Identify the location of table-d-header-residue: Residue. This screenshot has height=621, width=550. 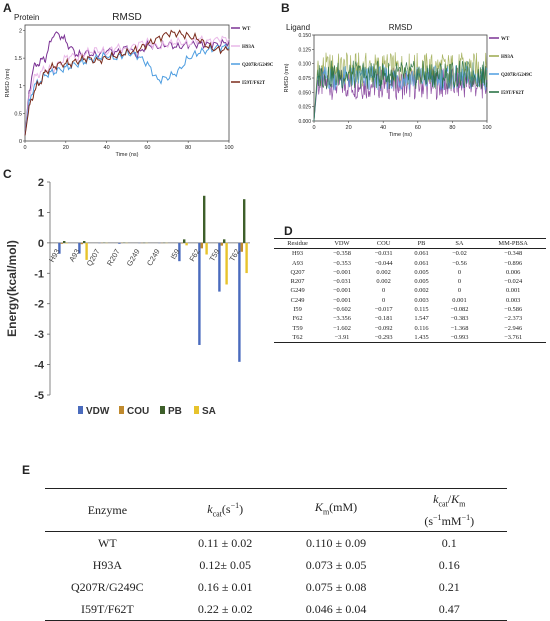
(297, 244).